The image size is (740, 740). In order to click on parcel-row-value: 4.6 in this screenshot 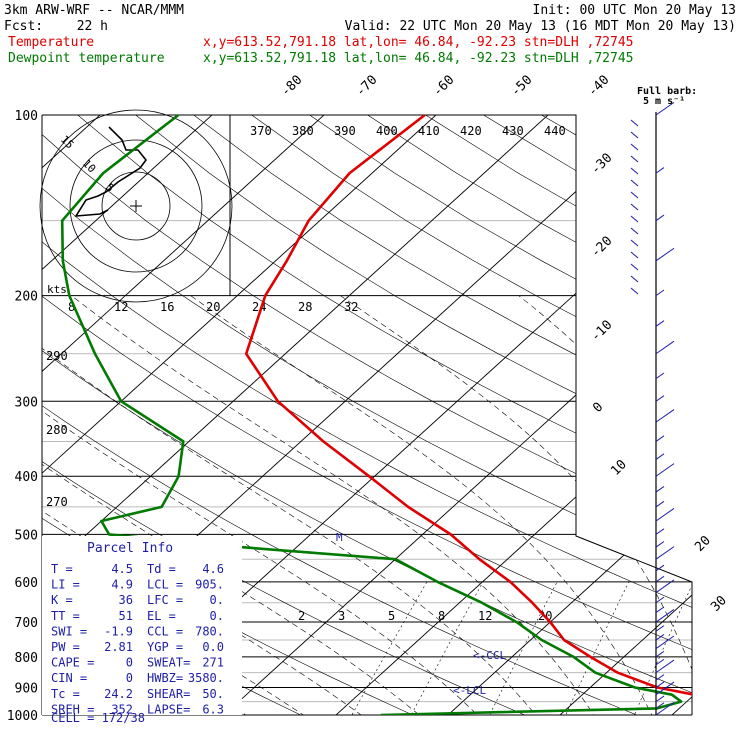, I will do `click(213, 569)`.